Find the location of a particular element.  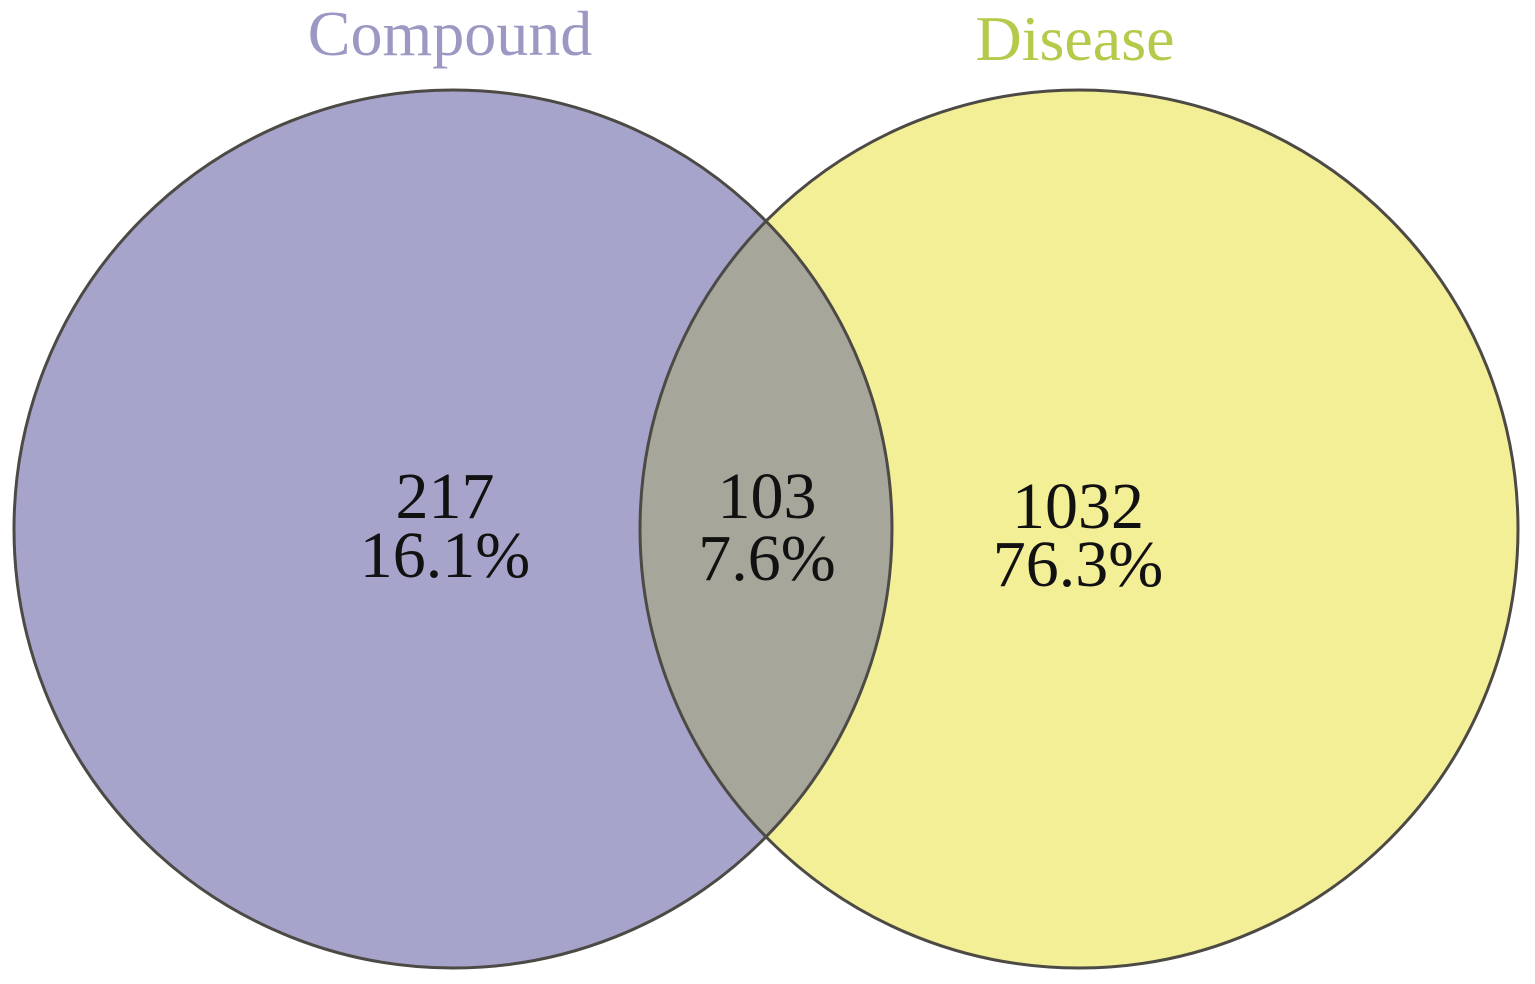

disease-only-percent: 76.3% is located at coordinates (1078, 564).